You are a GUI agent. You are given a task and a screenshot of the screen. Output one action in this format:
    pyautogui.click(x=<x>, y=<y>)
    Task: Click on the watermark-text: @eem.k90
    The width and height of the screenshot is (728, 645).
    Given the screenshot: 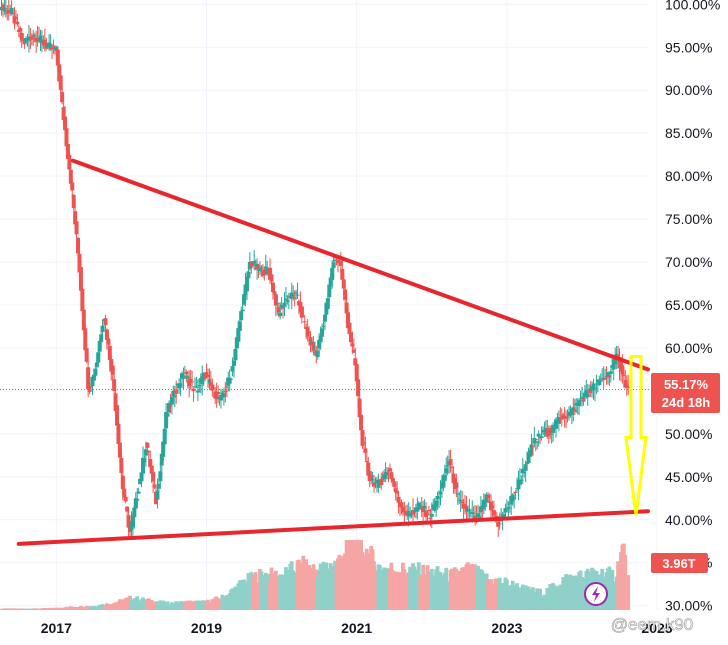 What is the action you would take?
    pyautogui.click(x=652, y=624)
    